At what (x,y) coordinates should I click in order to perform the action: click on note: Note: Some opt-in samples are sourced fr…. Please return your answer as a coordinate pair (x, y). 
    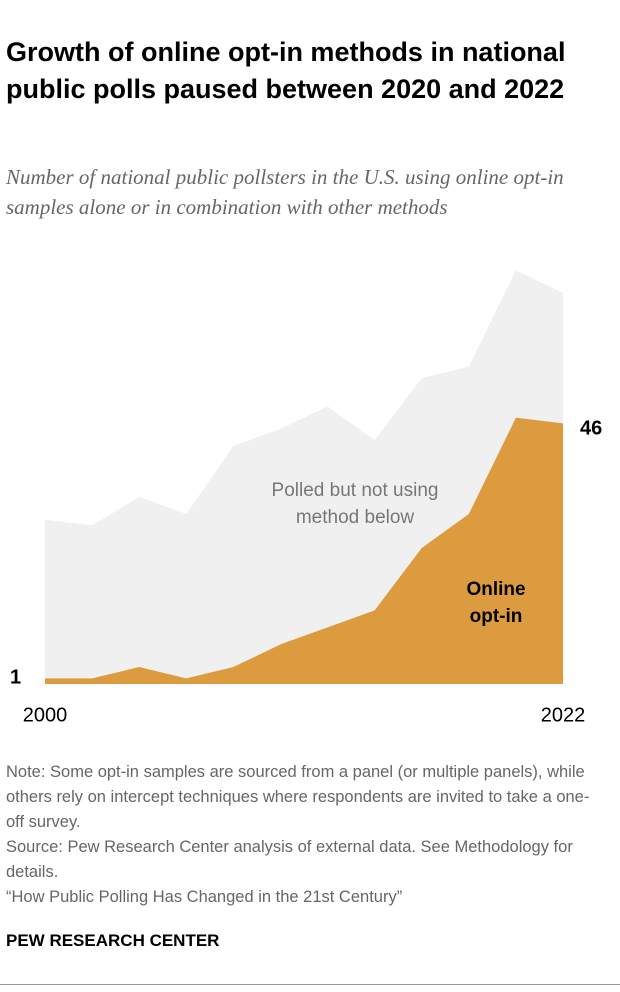
    Looking at the image, I should click on (298, 797).